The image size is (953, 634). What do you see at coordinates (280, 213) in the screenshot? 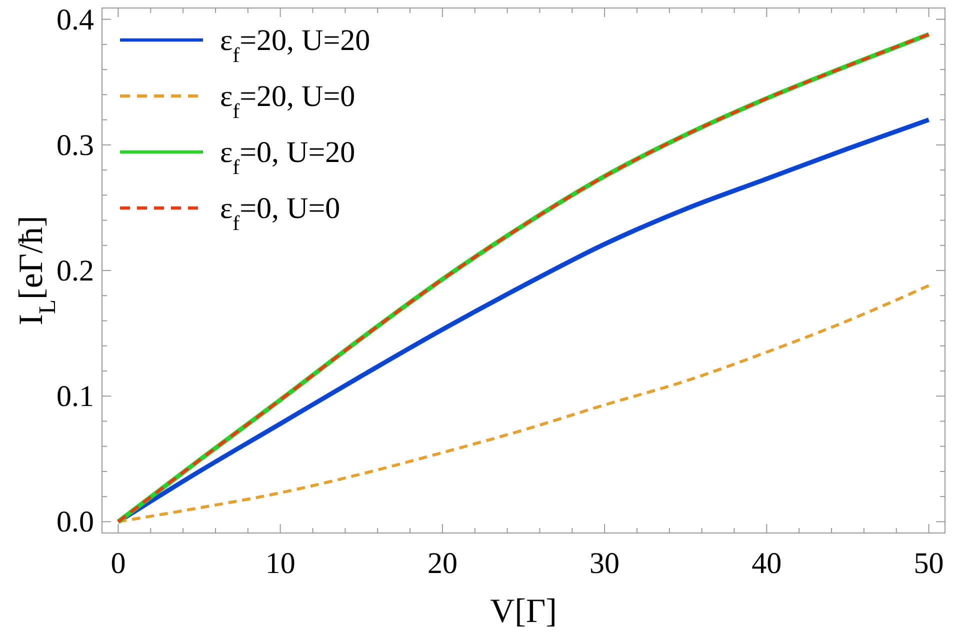
I see `legend-label: ε$_{f}$=0, U=0` at bounding box center [280, 213].